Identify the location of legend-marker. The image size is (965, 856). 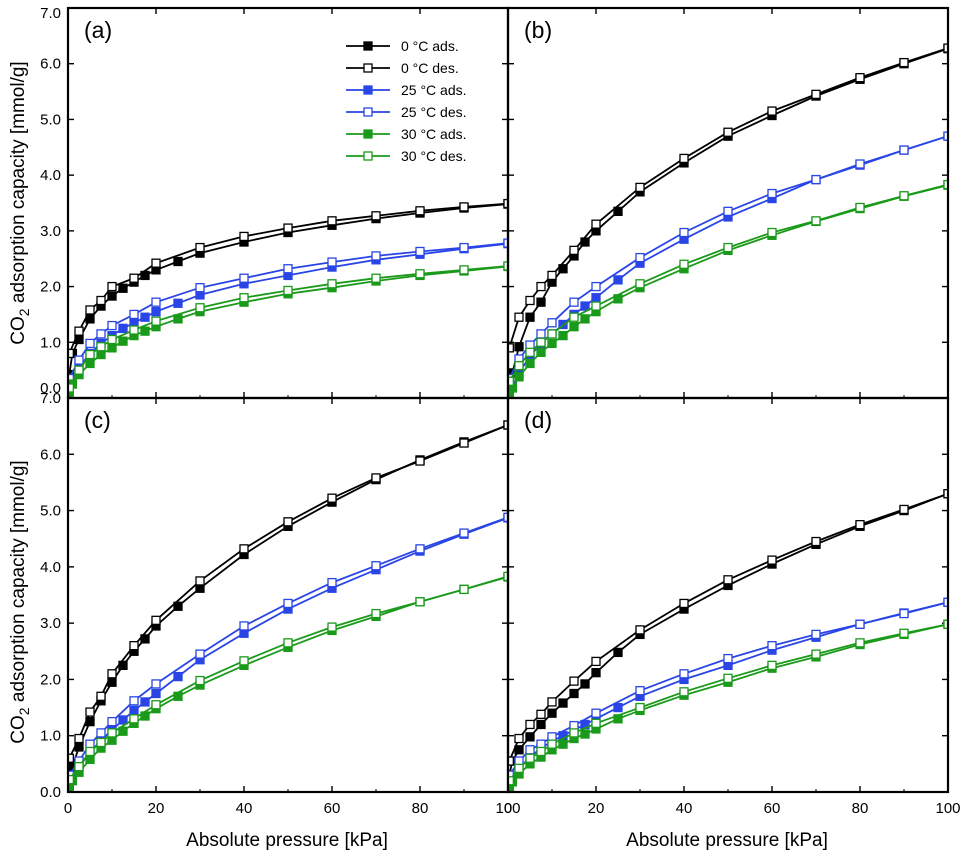
(368, 134).